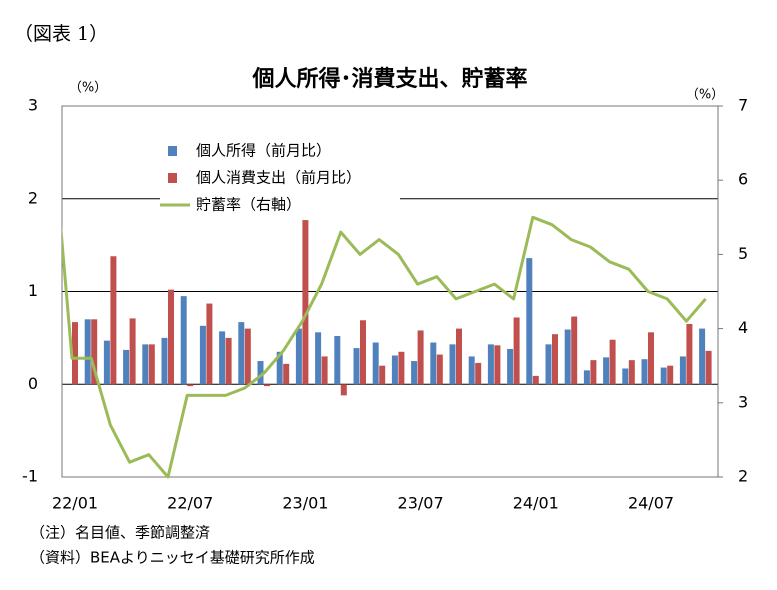 This screenshot has width=777, height=590. Describe the element at coordinates (190, 503) in the screenshot. I see `x-tick-label: 22/07` at that location.